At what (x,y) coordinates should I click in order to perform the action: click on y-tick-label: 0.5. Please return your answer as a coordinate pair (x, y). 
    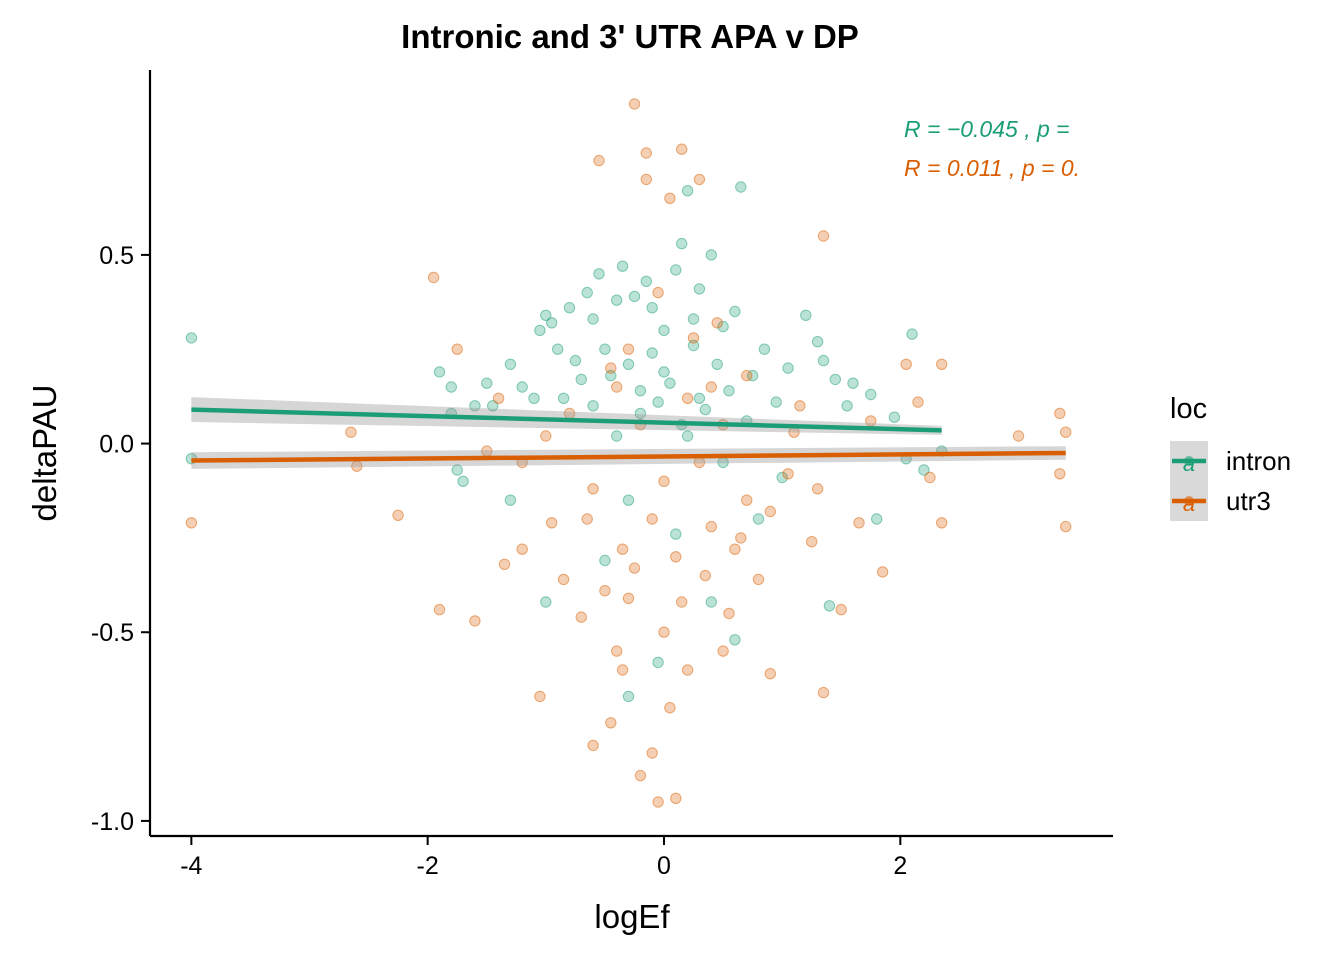
    Looking at the image, I should click on (116, 256).